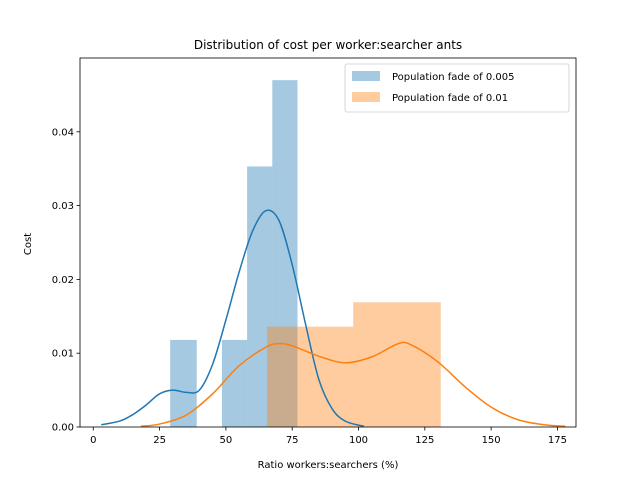 The height and width of the screenshot is (480, 640). Describe the element at coordinates (159, 440) in the screenshot. I see `x-tick-label: 25` at that location.